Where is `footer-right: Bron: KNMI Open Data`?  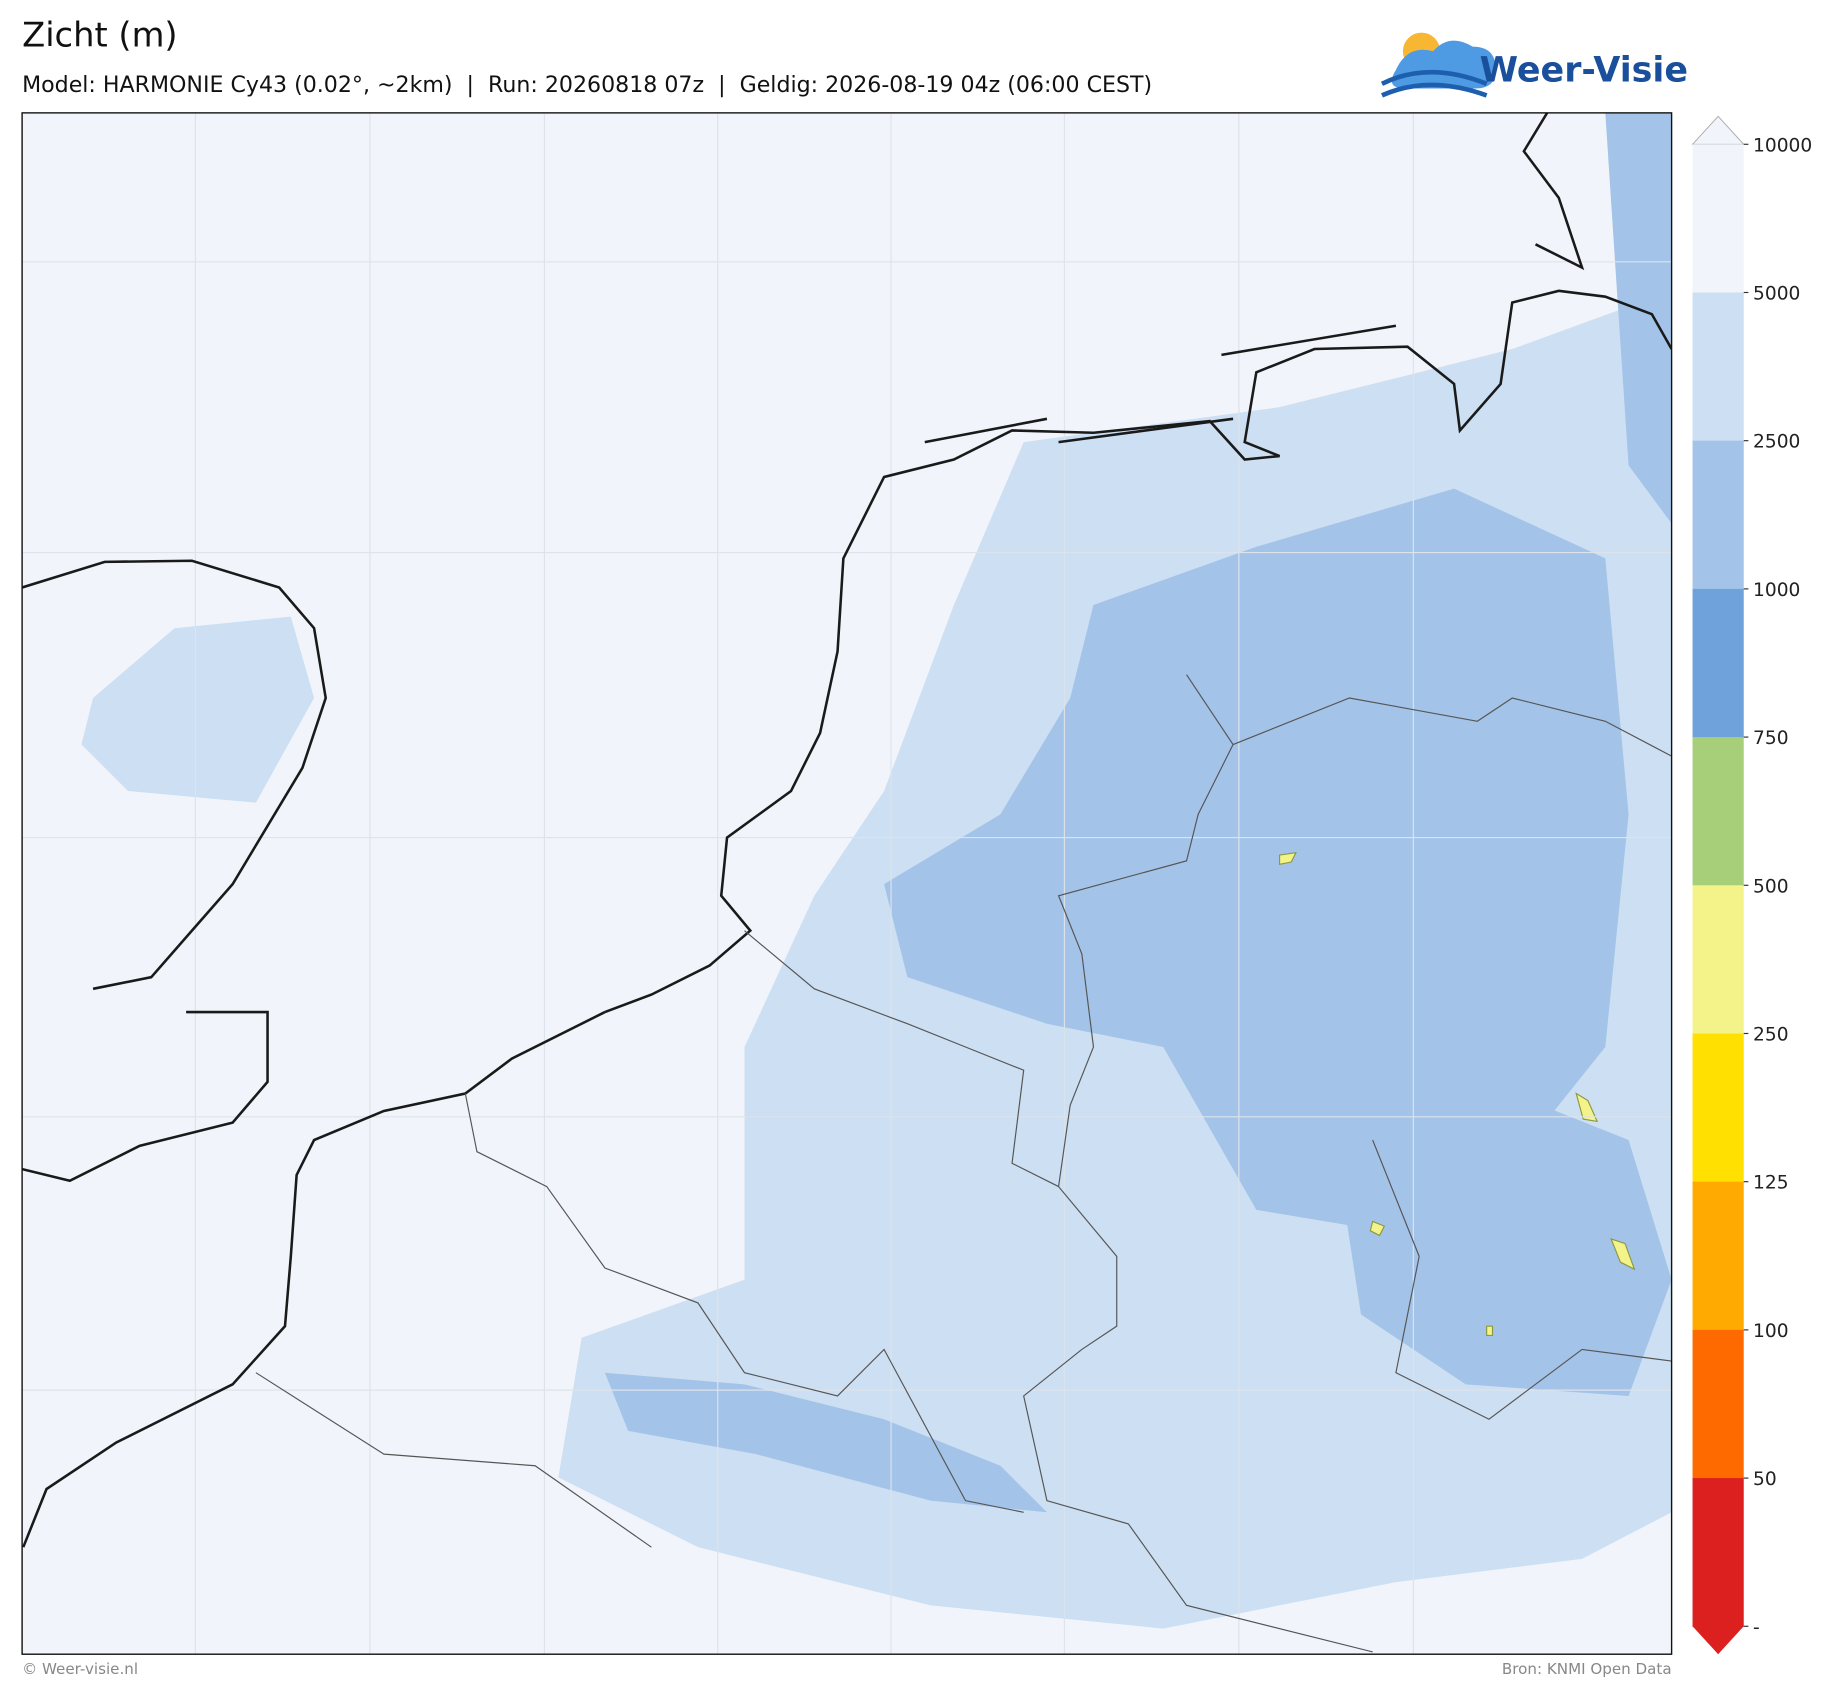 footer-right: Bron: KNMI Open Data is located at coordinates (1587, 1669).